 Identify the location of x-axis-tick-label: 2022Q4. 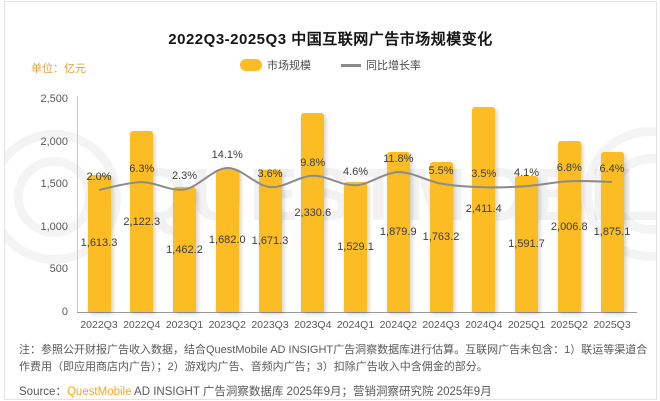
(142, 325).